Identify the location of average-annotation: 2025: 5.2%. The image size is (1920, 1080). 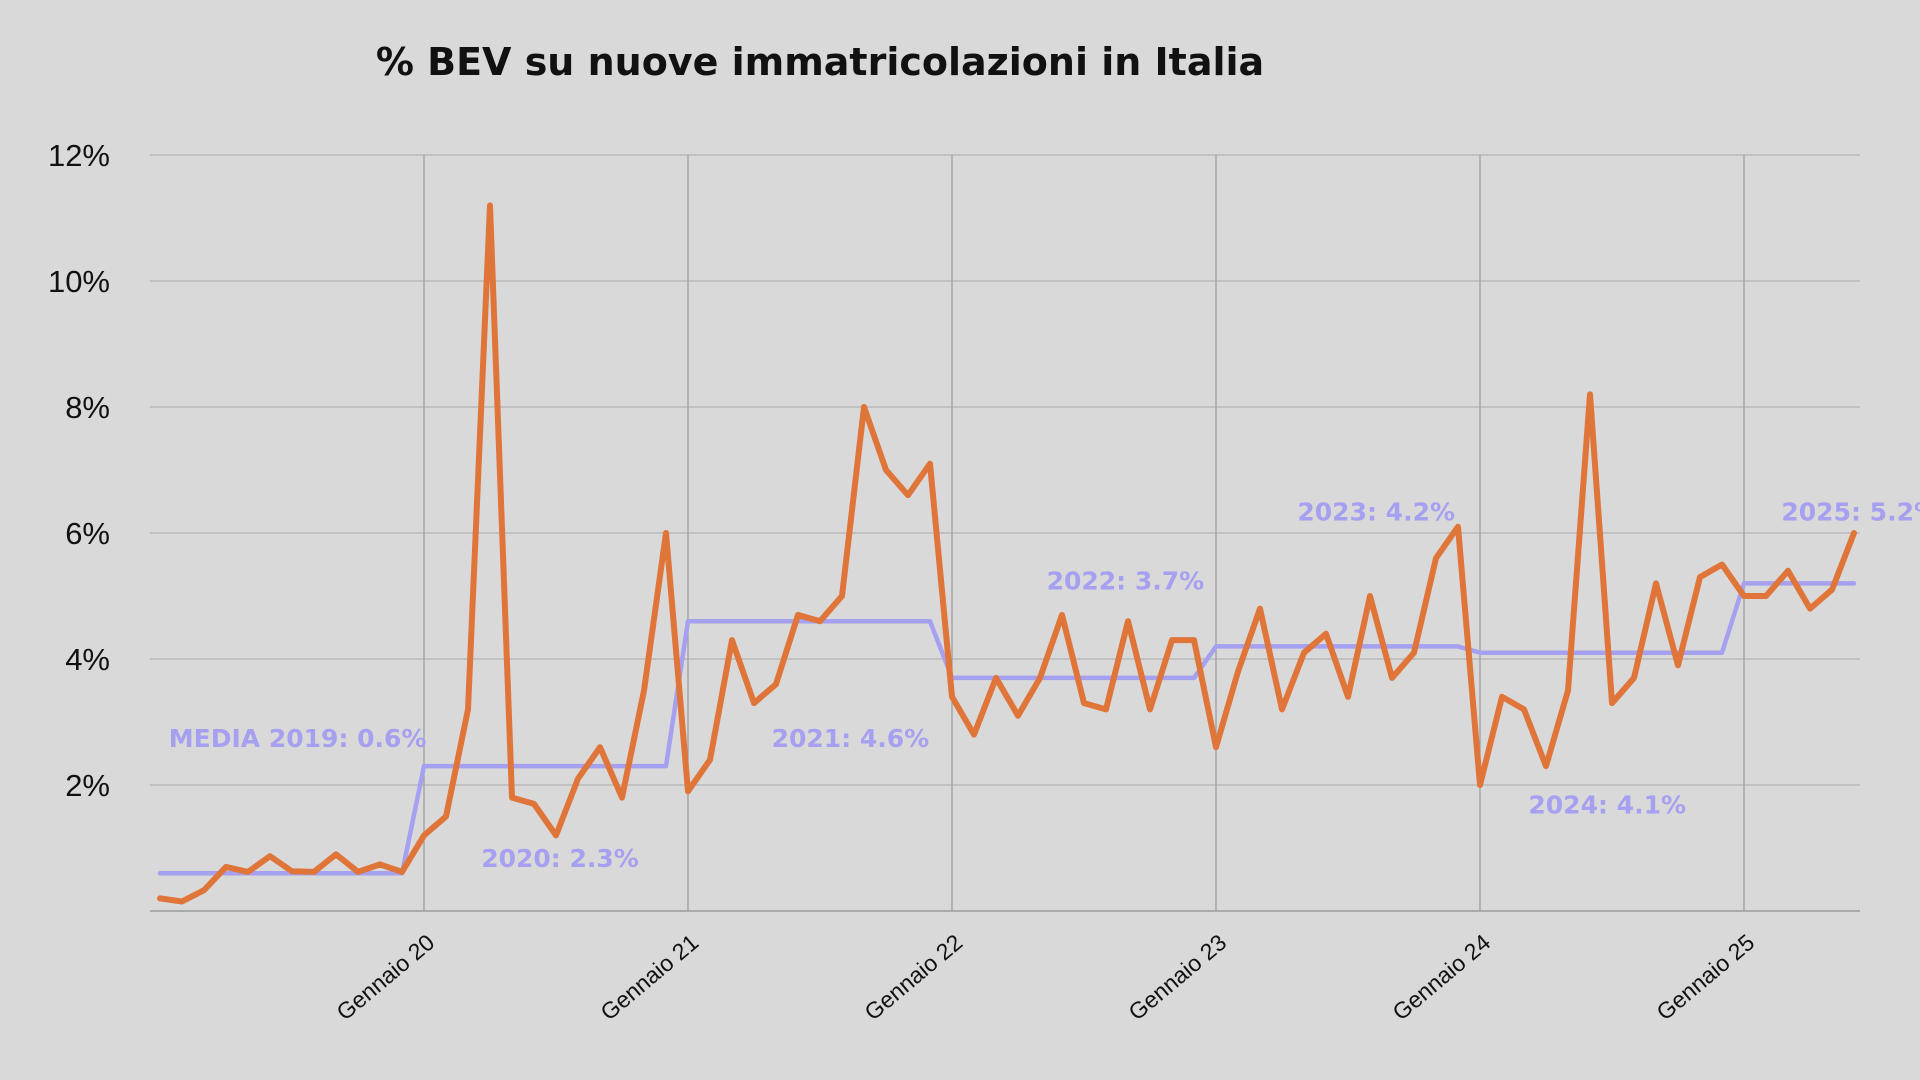
(1850, 511).